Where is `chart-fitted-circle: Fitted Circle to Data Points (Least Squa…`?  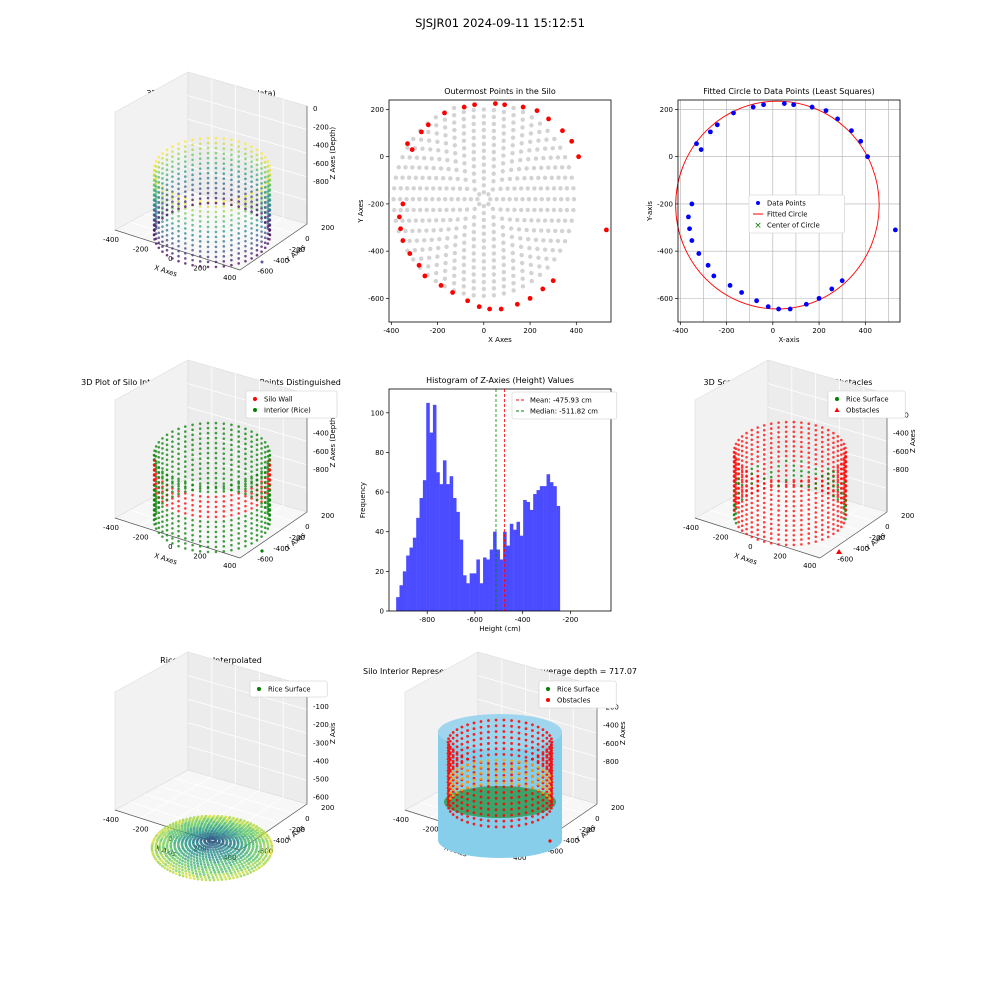 chart-fitted-circle: Fitted Circle to Data Points (Least Squa… is located at coordinates (773, 215).